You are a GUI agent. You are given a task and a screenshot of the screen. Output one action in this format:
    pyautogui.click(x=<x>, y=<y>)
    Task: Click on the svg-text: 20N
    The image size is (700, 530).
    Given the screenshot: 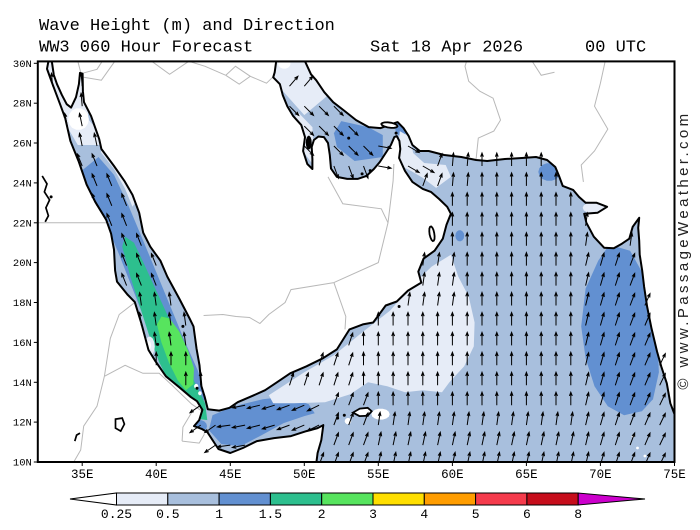 What is the action you would take?
    pyautogui.click(x=22, y=264)
    